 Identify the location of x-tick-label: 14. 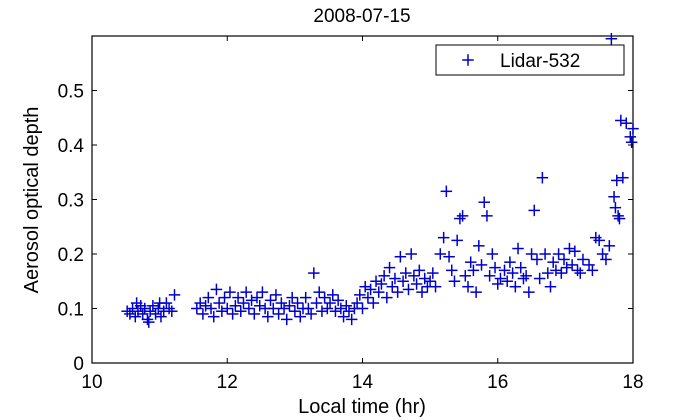
(363, 382).